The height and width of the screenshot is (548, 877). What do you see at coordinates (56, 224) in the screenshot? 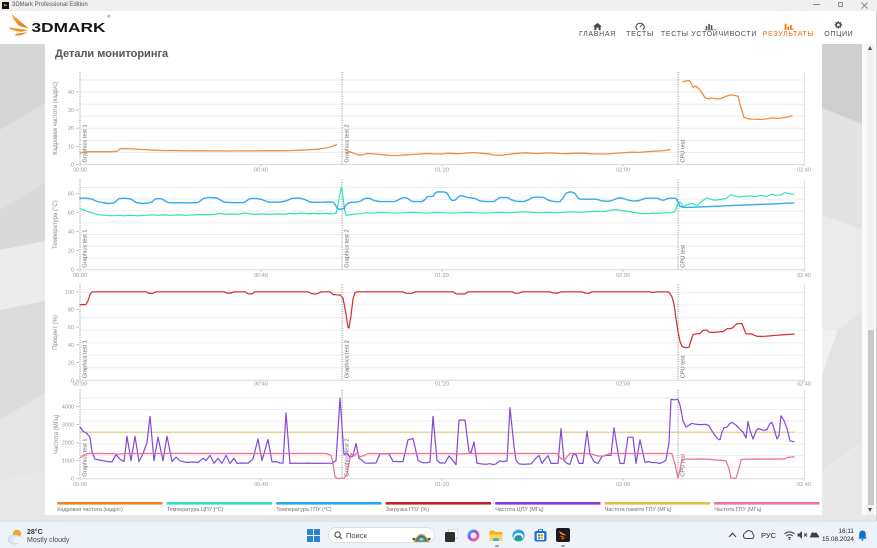
I see `svg-text: Температура (°C)` at bounding box center [56, 224].